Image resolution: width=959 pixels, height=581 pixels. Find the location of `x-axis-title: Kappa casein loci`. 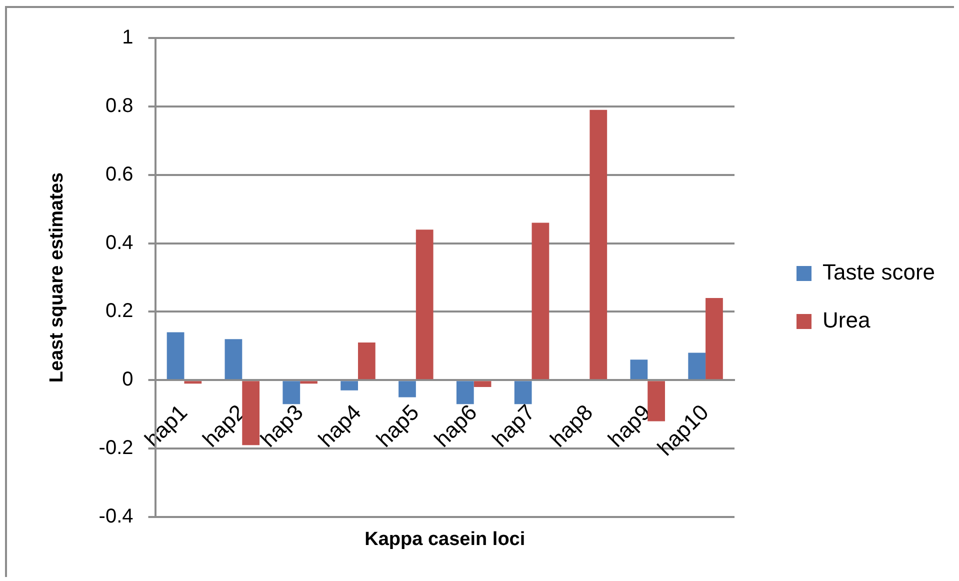

x-axis-title: Kappa casein loci is located at coordinates (445, 539).